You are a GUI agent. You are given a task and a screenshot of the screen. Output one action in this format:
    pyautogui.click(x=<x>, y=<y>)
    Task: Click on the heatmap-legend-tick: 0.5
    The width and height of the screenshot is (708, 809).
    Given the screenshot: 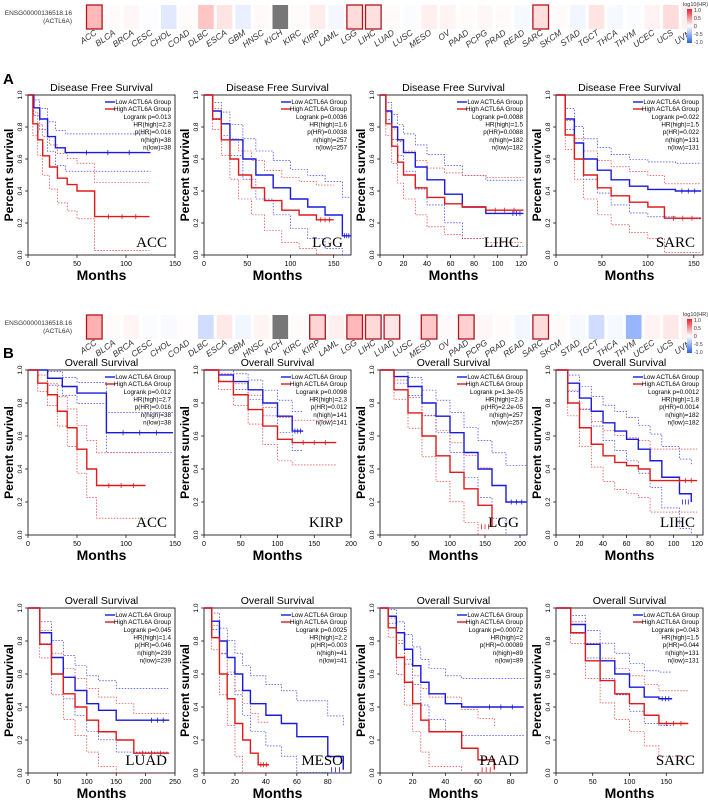 What is the action you would take?
    pyautogui.click(x=697, y=19)
    